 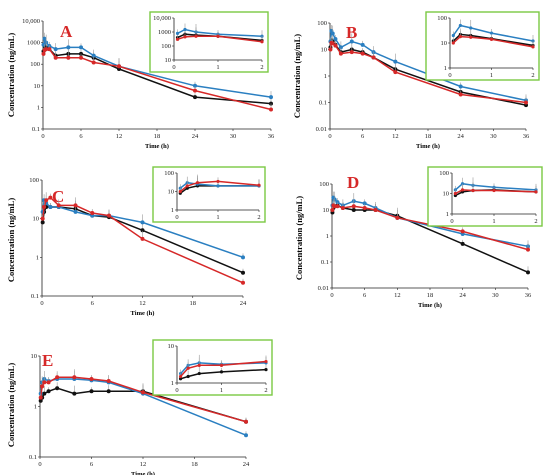 I want to click on panel-b-y-tick-label: 1, so click(x=325, y=76).